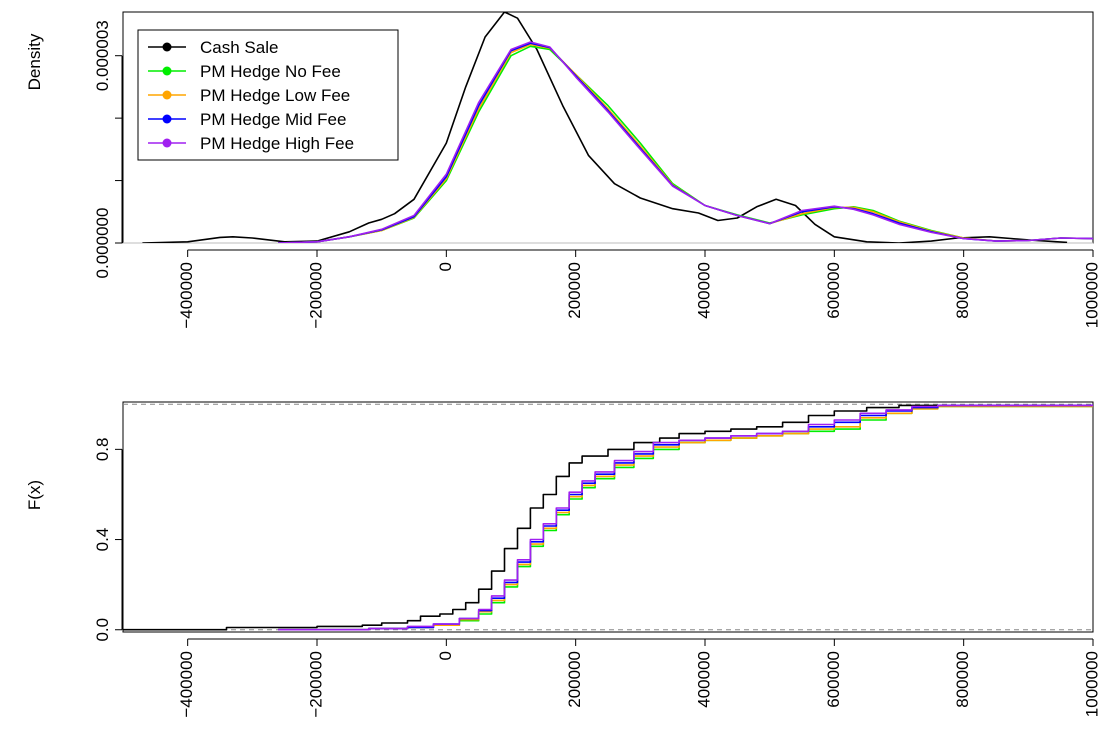 The width and height of the screenshot is (1116, 736). I want to click on y-tick-label: 0.000003, so click(102, 55).